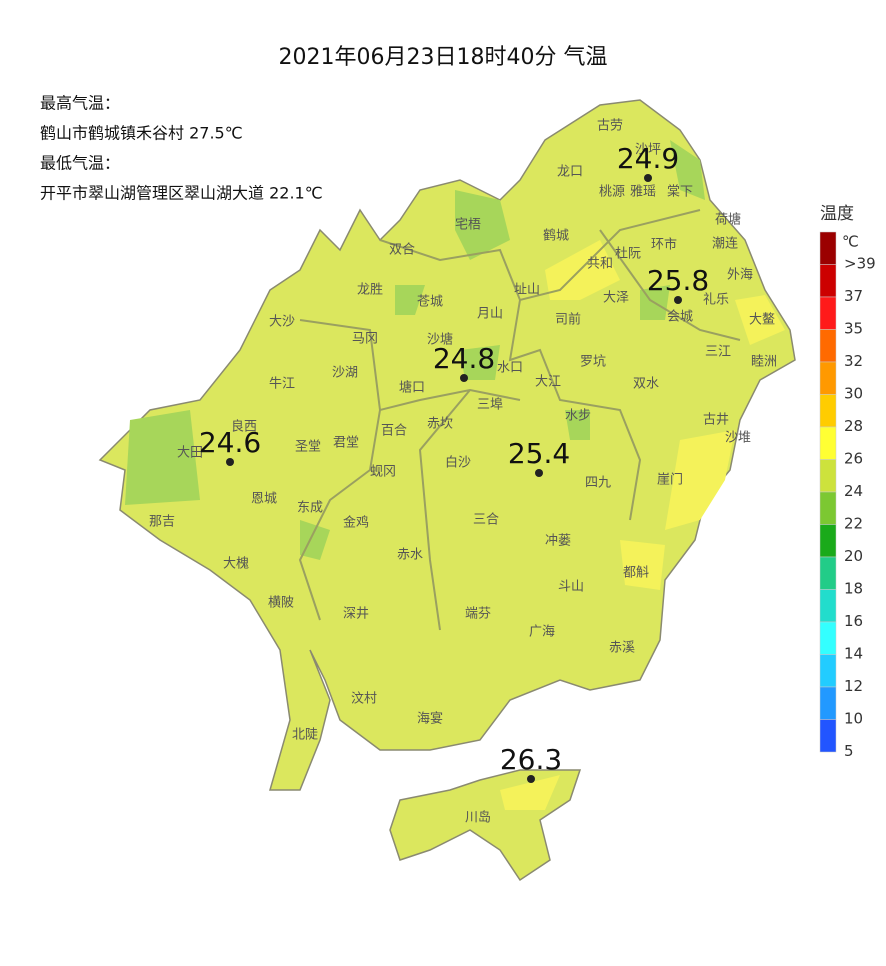 The width and height of the screenshot is (886, 966). I want to click on town-label: 古劳, so click(610, 126).